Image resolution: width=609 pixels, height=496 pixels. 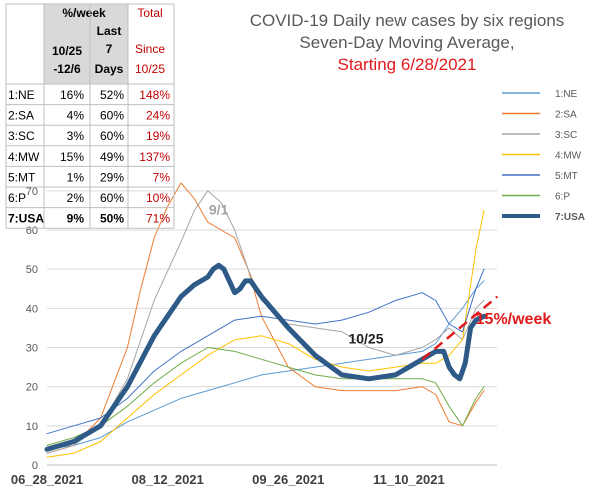 I want to click on y-tick-label-6: 60, so click(x=32, y=231).